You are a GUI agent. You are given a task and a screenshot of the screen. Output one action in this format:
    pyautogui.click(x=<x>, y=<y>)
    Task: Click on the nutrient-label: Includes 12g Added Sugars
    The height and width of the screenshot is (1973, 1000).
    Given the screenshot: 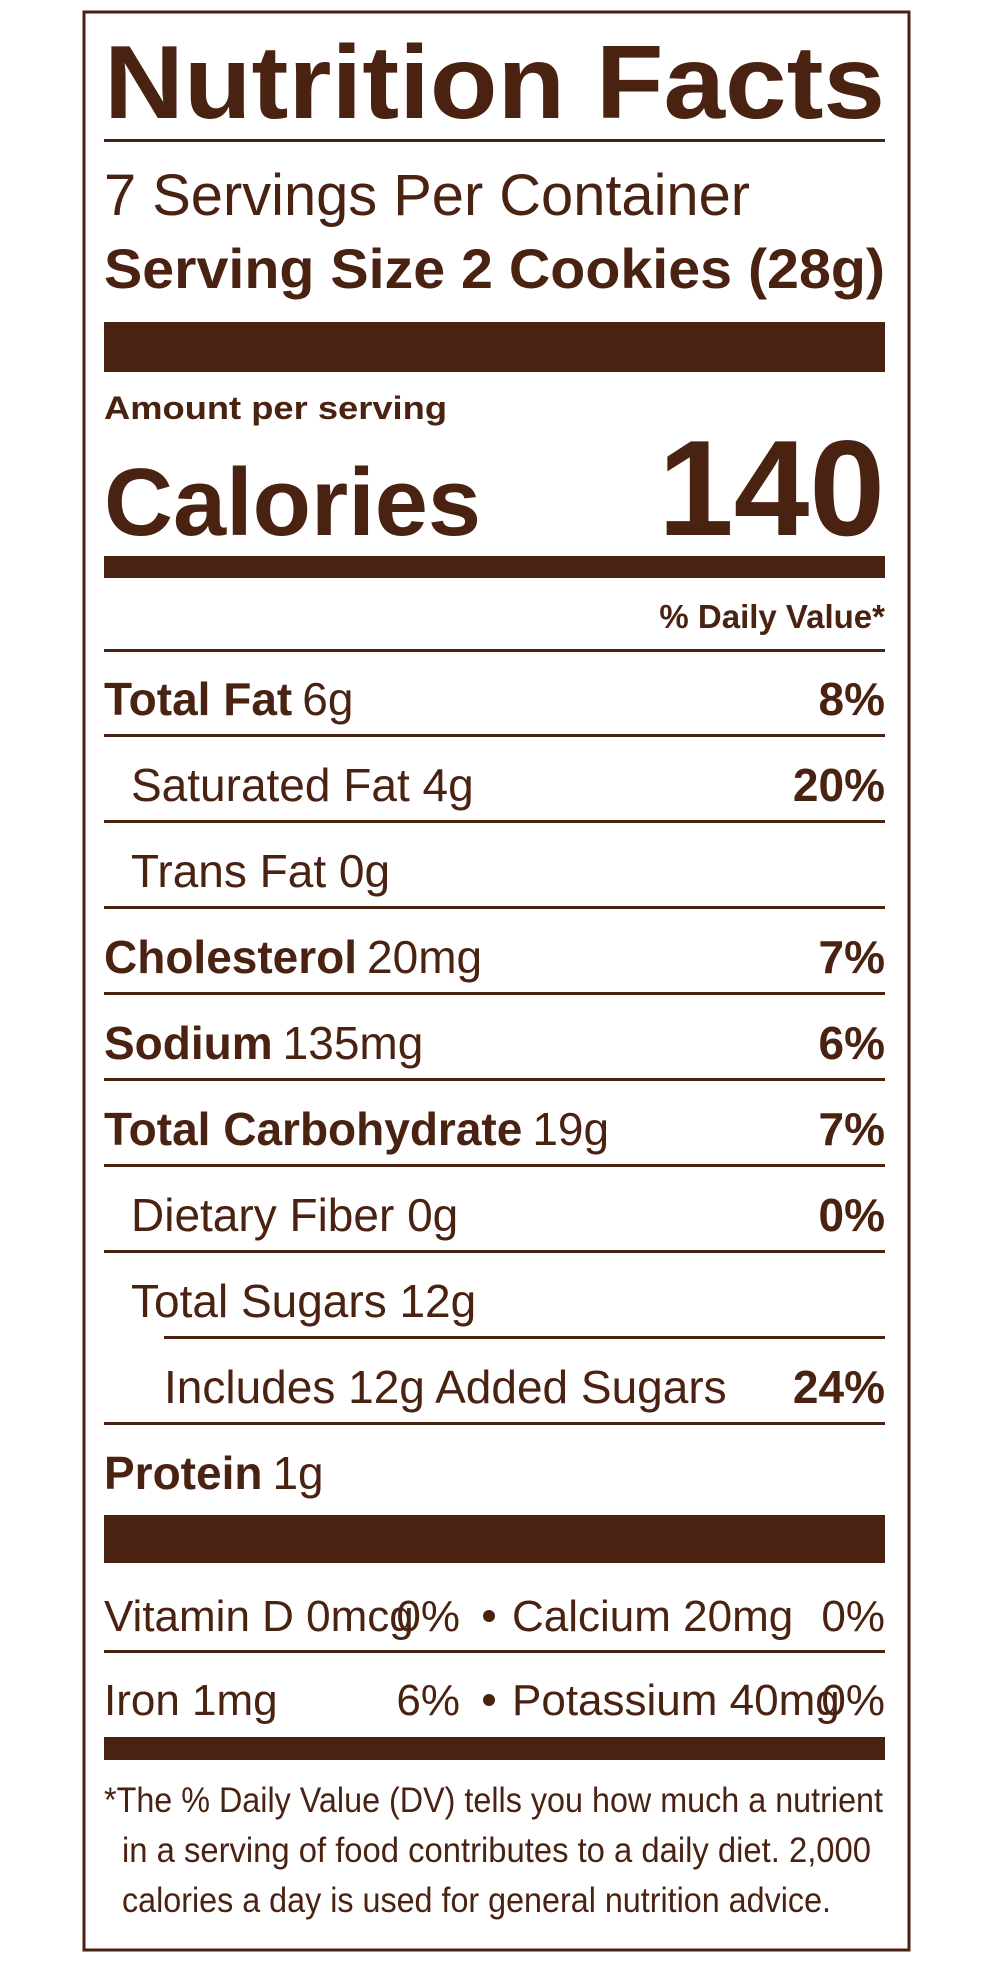 What is the action you would take?
    pyautogui.click(x=445, y=1387)
    